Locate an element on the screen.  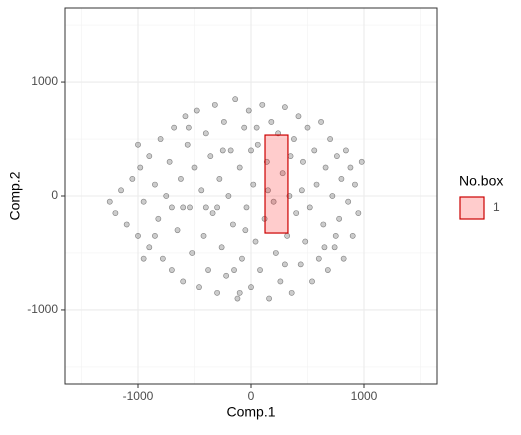
selection-box is located at coordinates (276, 184).